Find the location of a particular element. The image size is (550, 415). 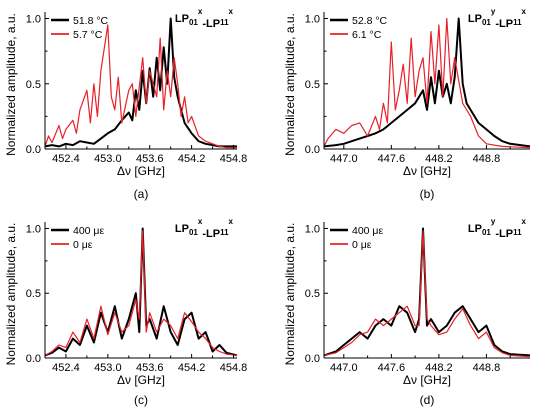

legend-label: 52.8 °C is located at coordinates (370, 21).